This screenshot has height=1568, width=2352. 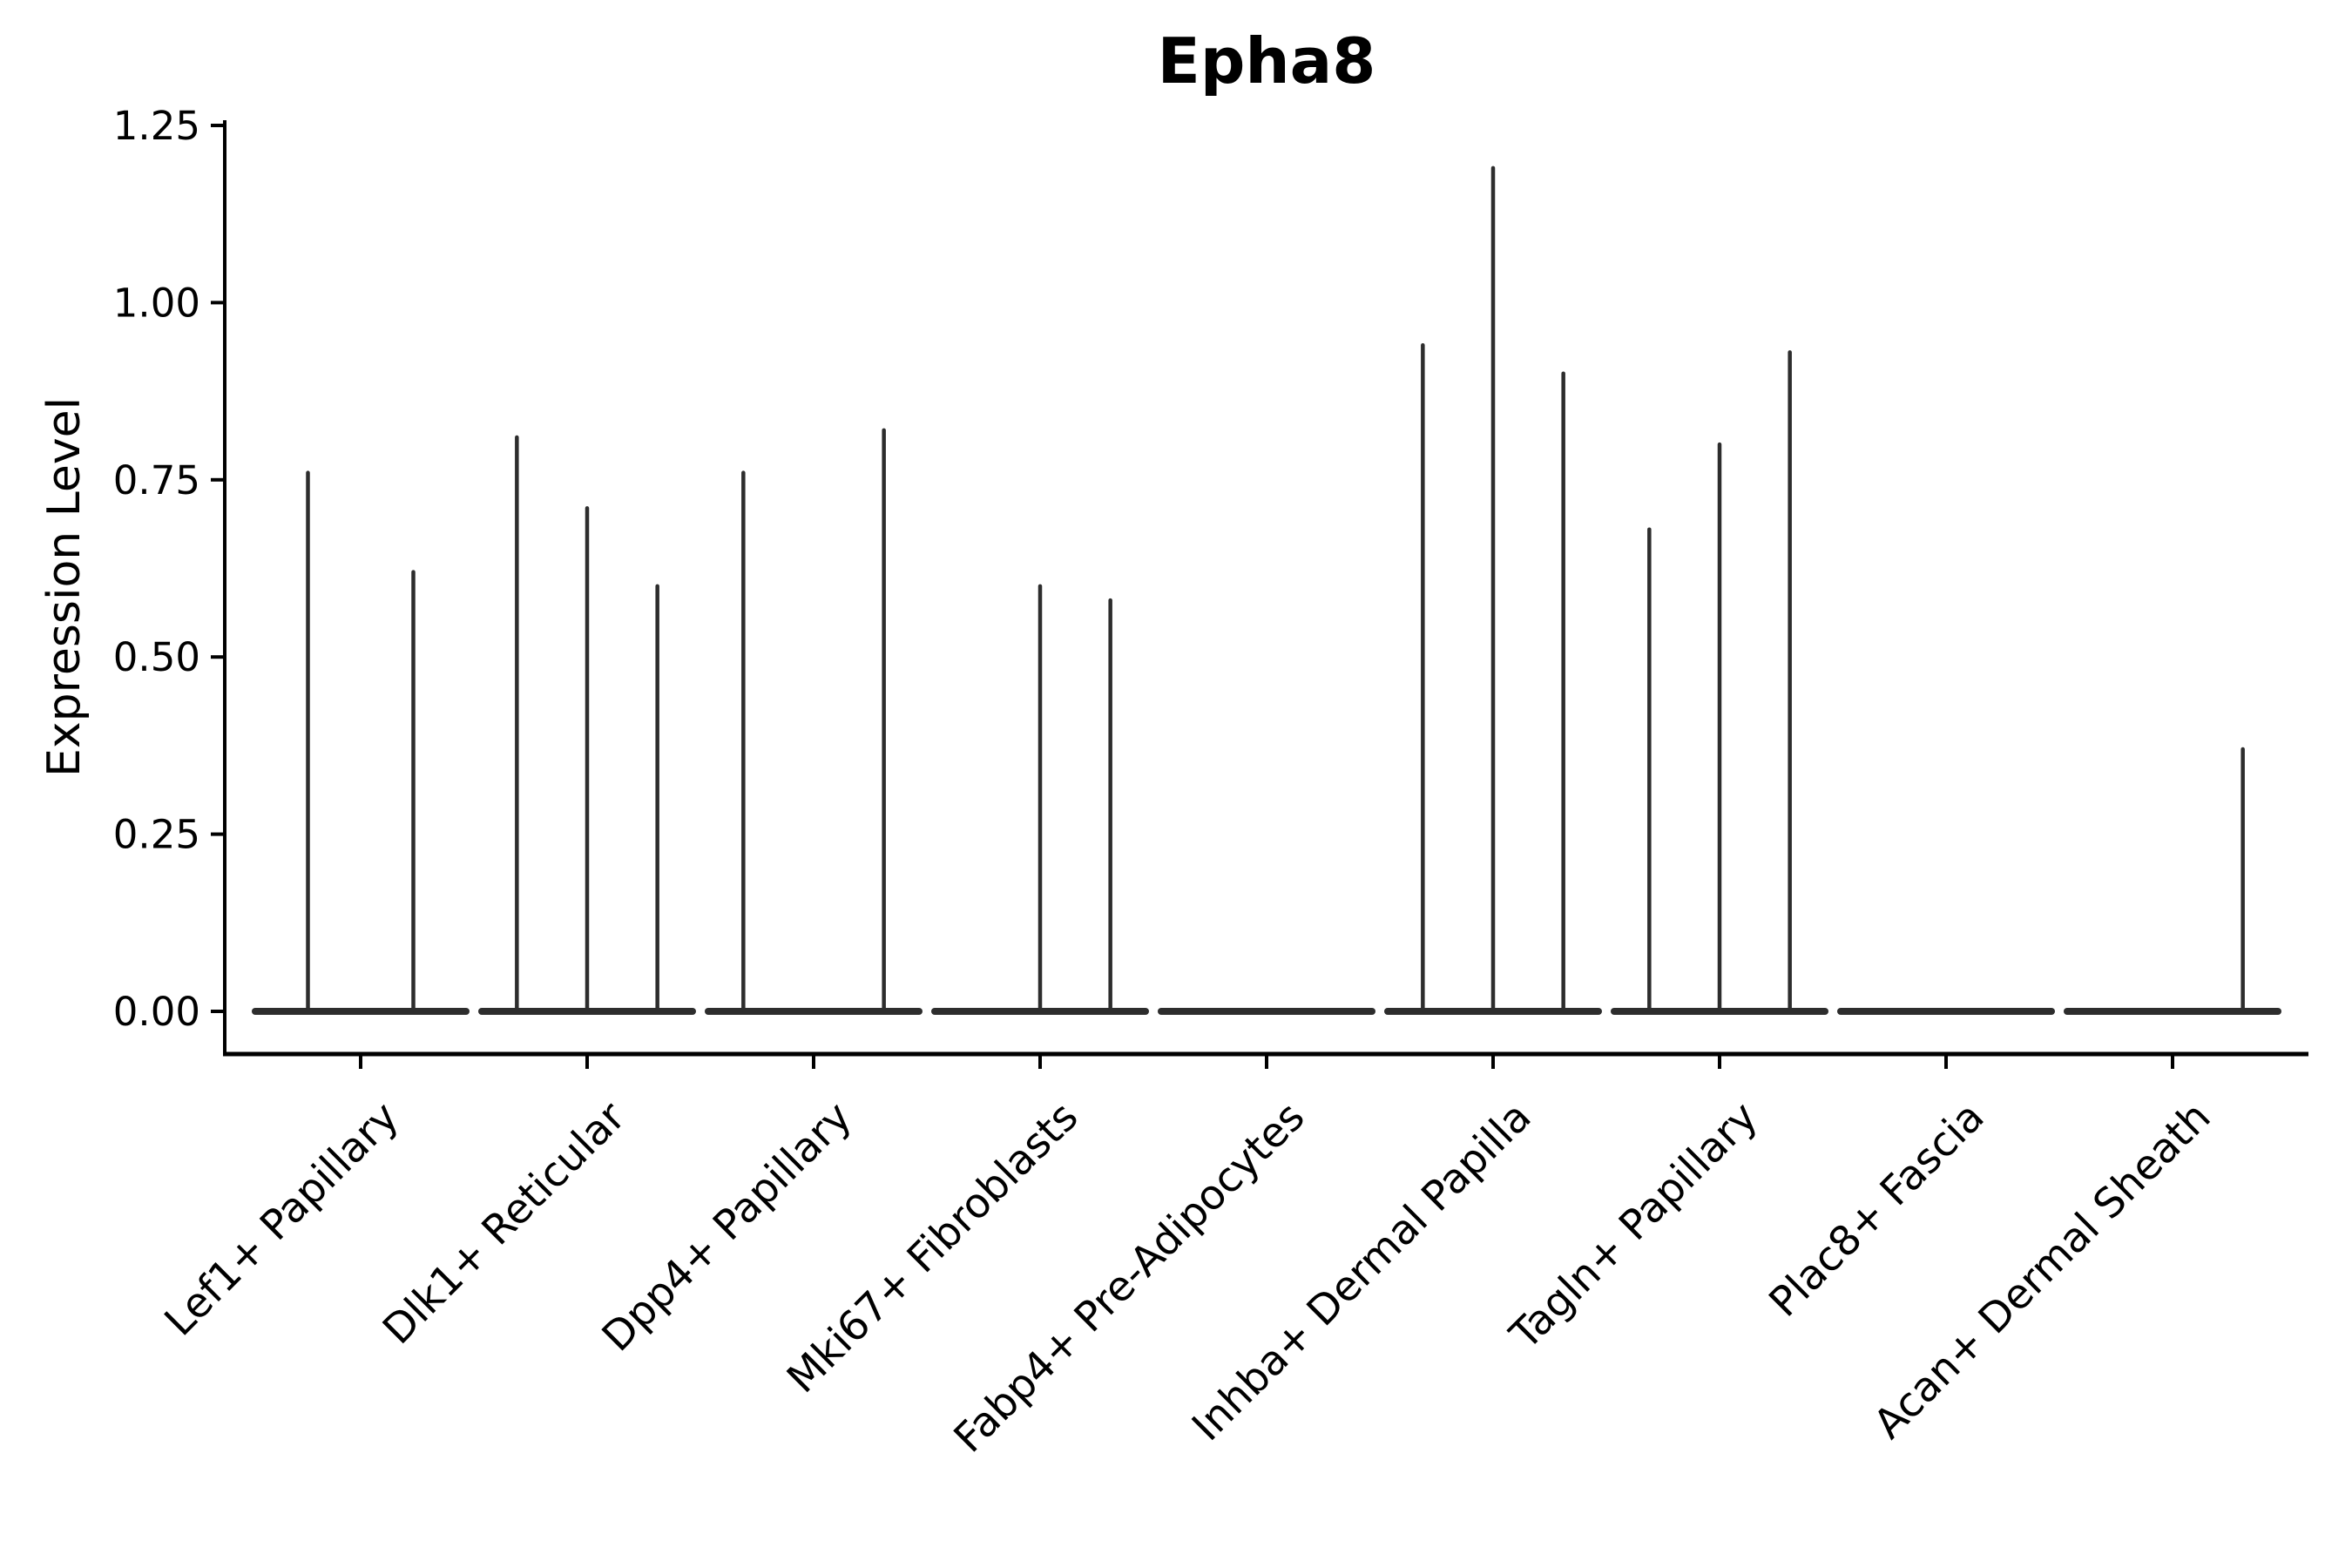 I want to click on y-tick-label: 1.00, so click(x=156, y=303).